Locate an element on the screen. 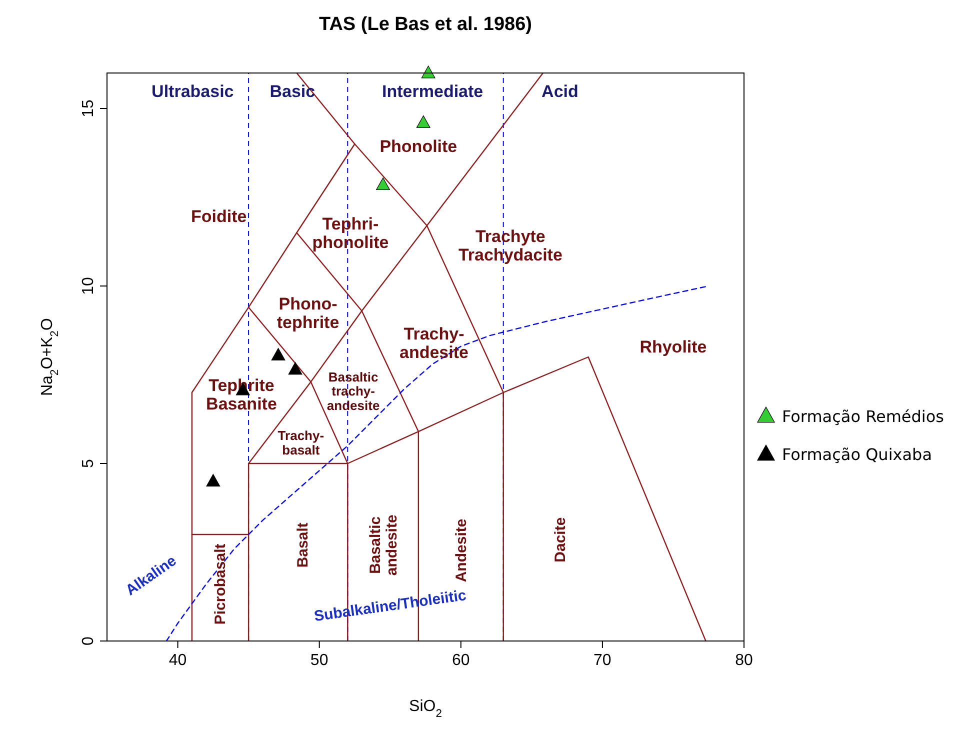  x-tick-label: 70 is located at coordinates (603, 660).